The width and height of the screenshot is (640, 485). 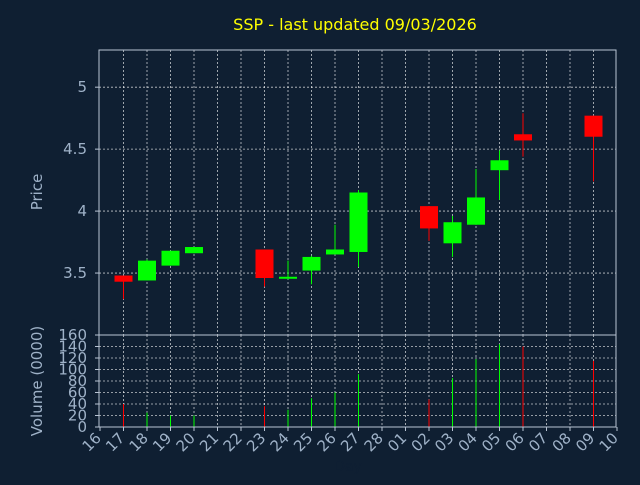 I want to click on x-tick-label: 24, so click(x=280, y=442).